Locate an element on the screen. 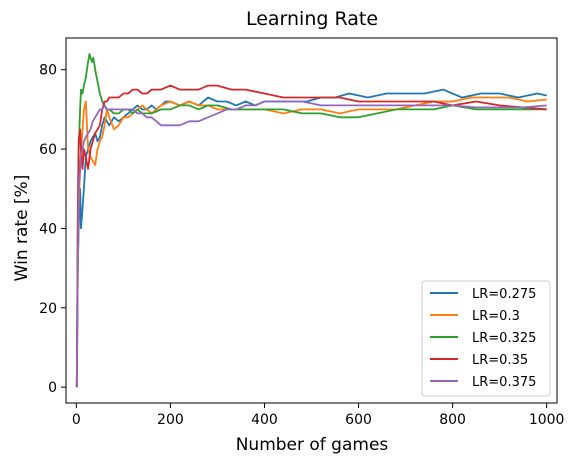  x-tick-label: 0 is located at coordinates (76, 420).